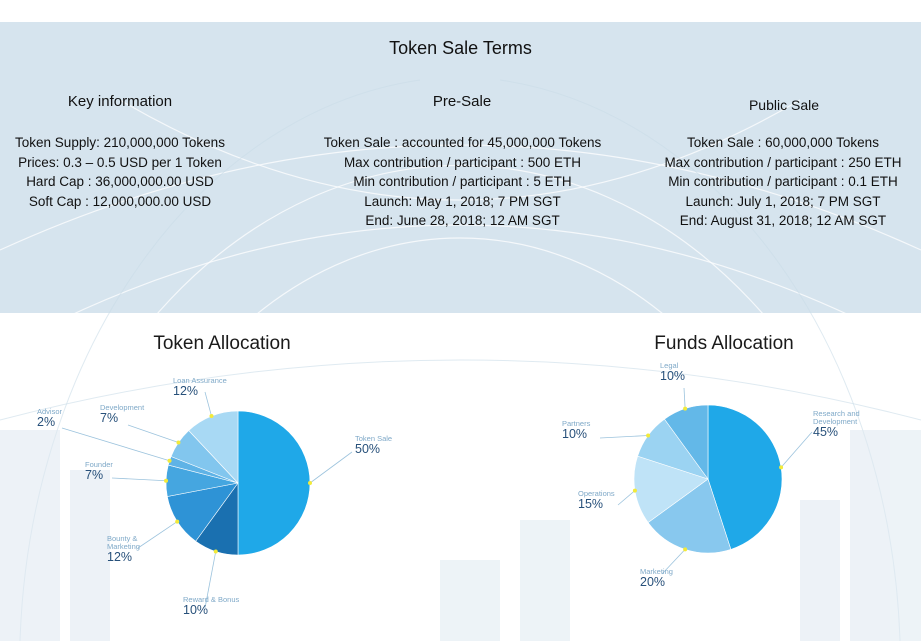 The image size is (921, 641). What do you see at coordinates (115, 444) in the screenshot?
I see `leader-line-advisor` at bounding box center [115, 444].